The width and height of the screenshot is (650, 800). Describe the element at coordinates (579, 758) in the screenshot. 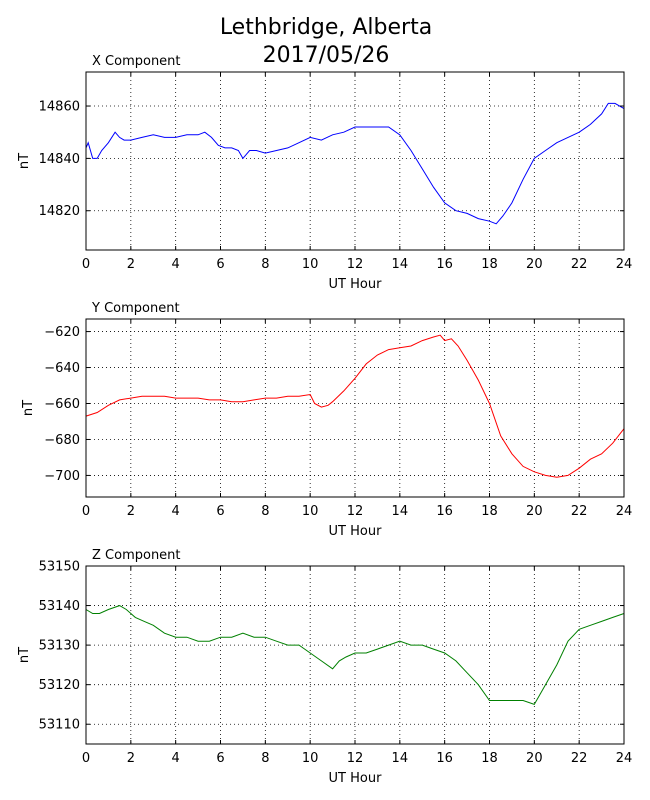

I see `z-xtick-label-22: 22` at that location.